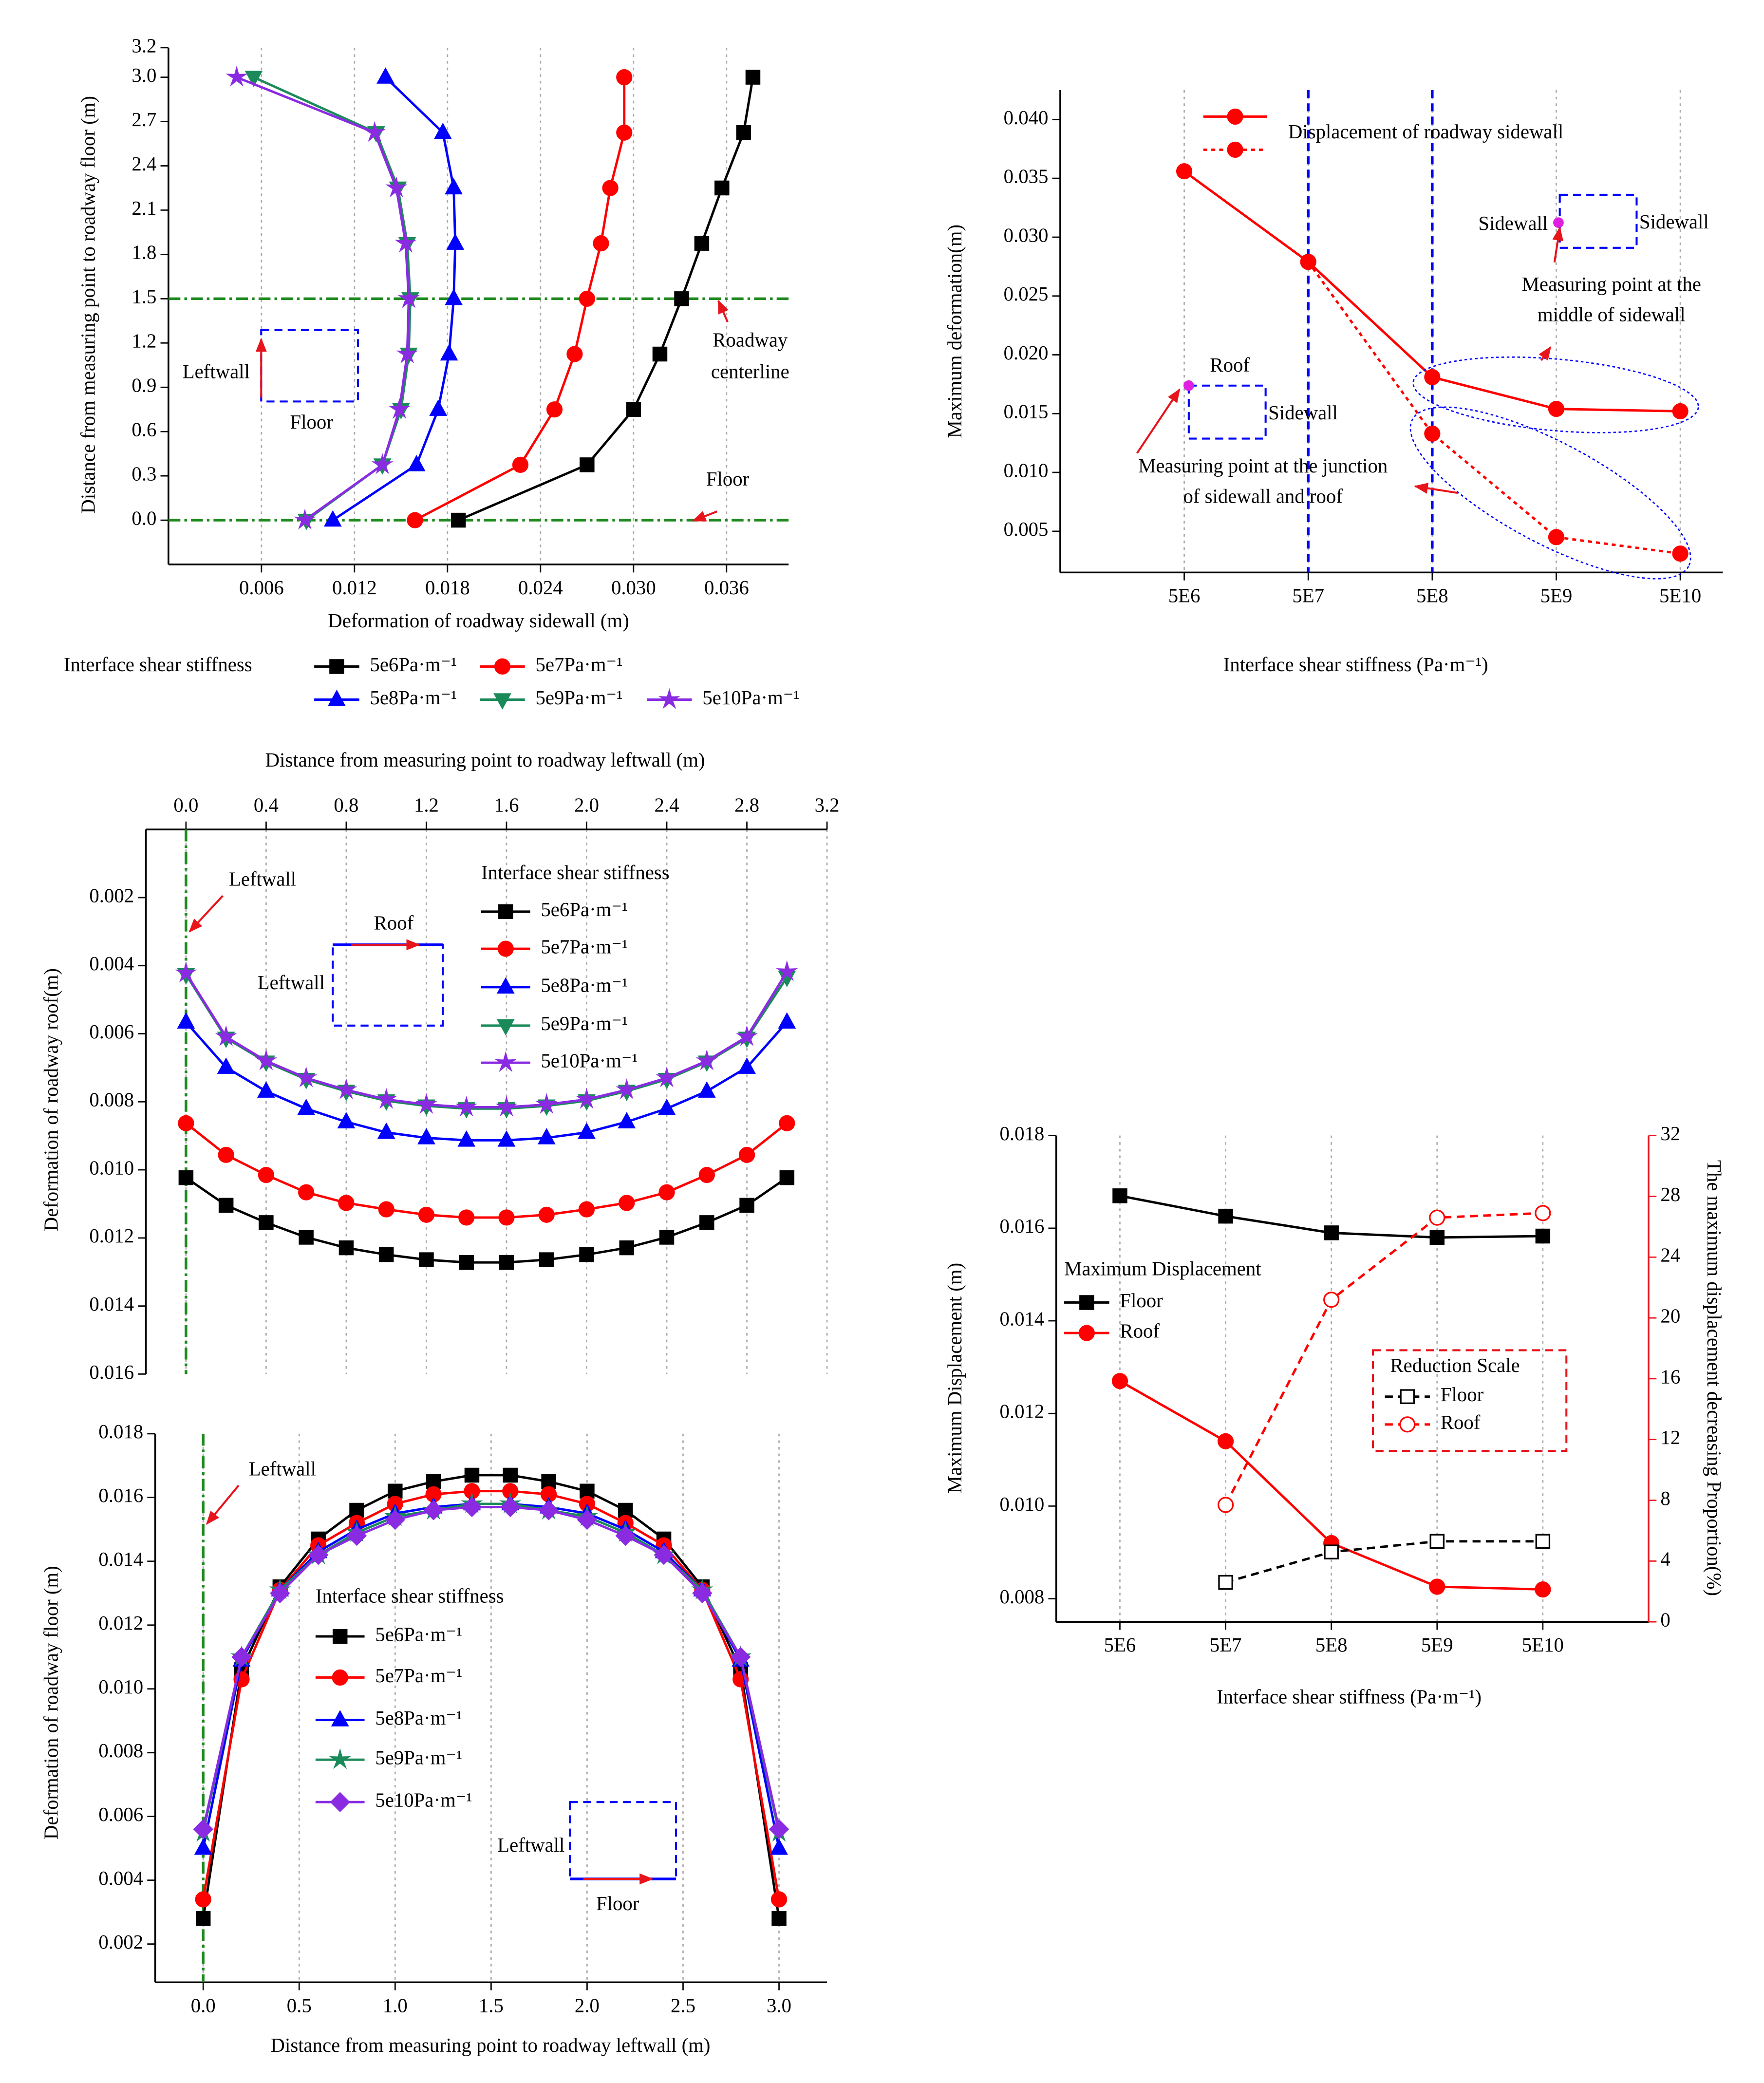 This screenshot has width=1764, height=2083. What do you see at coordinates (1021, 1504) in the screenshot?
I see `y-tick-label: 0.010` at bounding box center [1021, 1504].